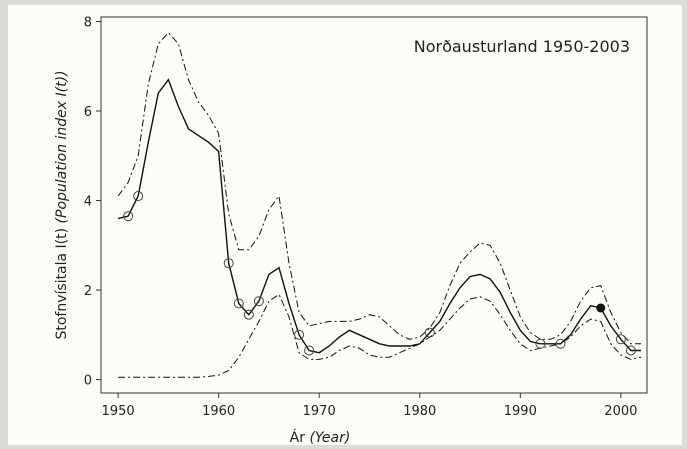  Describe the element at coordinates (88, 291) in the screenshot. I see `y-tick-label: 2` at that location.